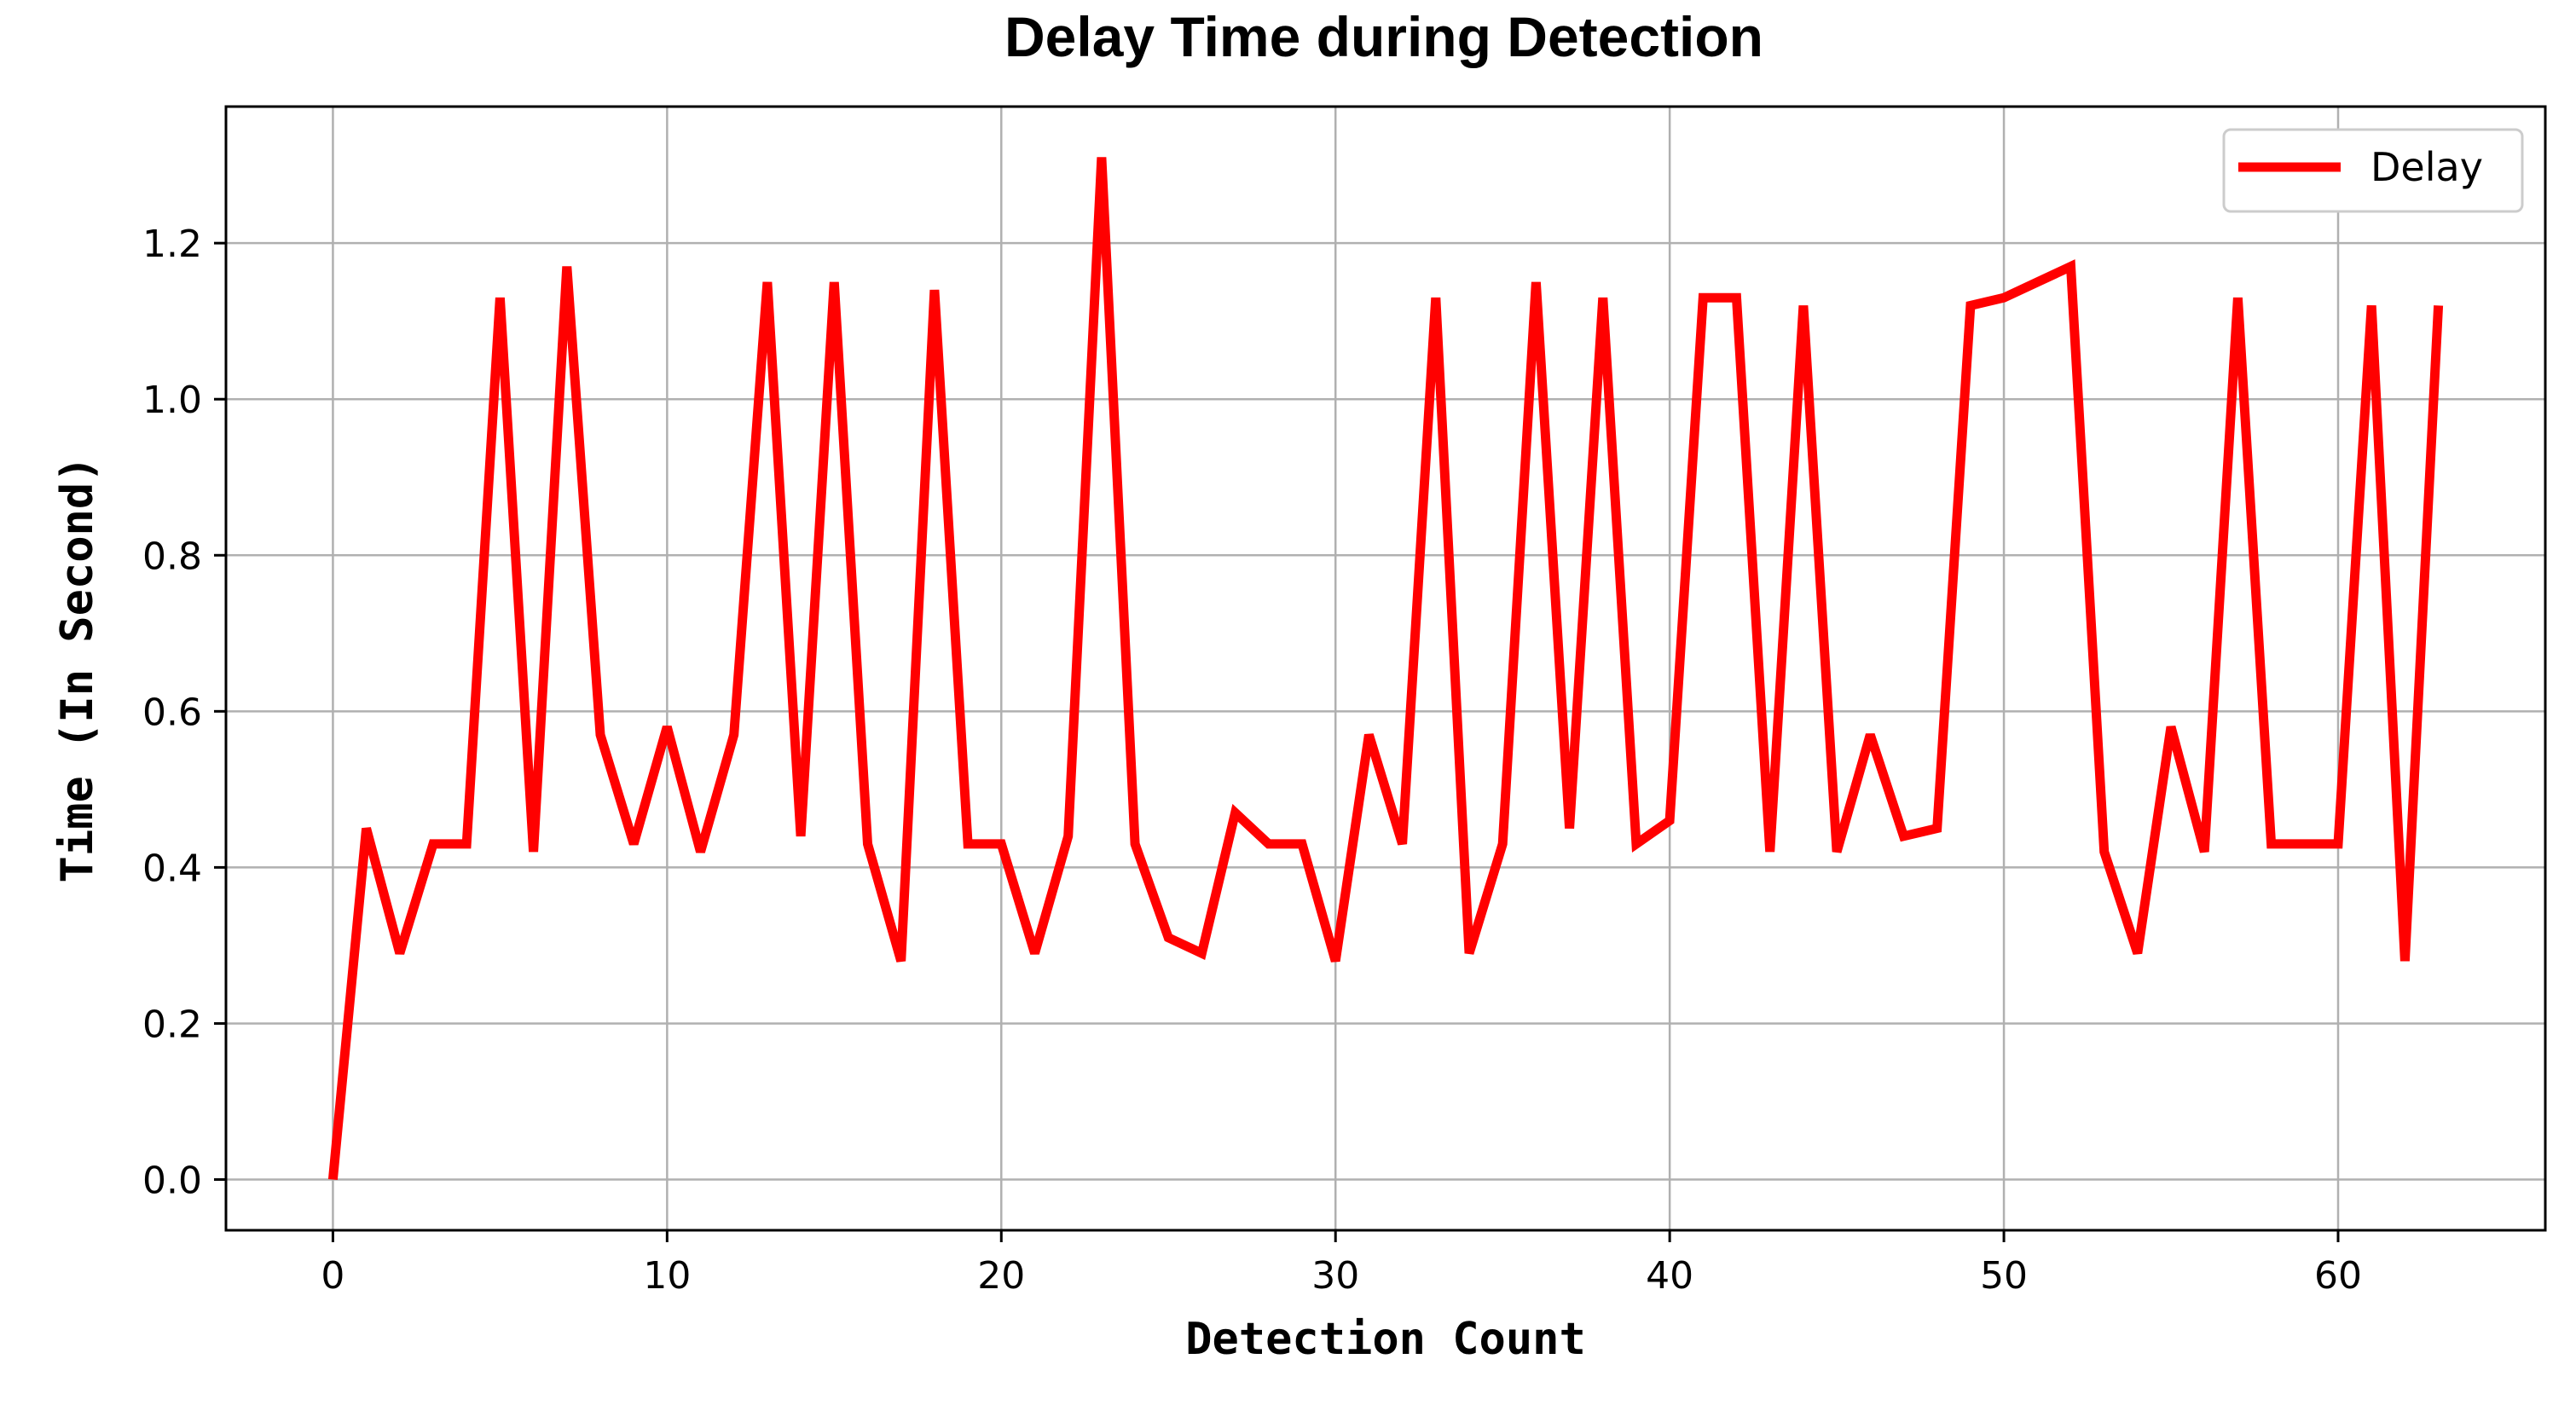 This screenshot has height=1411, width=2576. Describe the element at coordinates (172, 556) in the screenshot. I see `y-tick-label: 0.8` at that location.